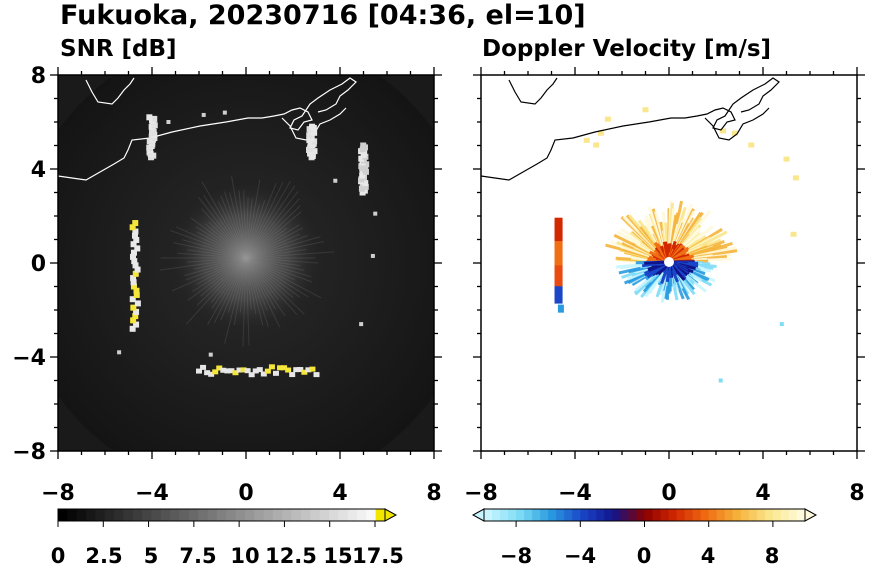 The height and width of the screenshot is (570, 870). I want to click on snr-colorbar: 0 2.5 5 7.5 10 12.5 15 17.5, so click(227, 538).